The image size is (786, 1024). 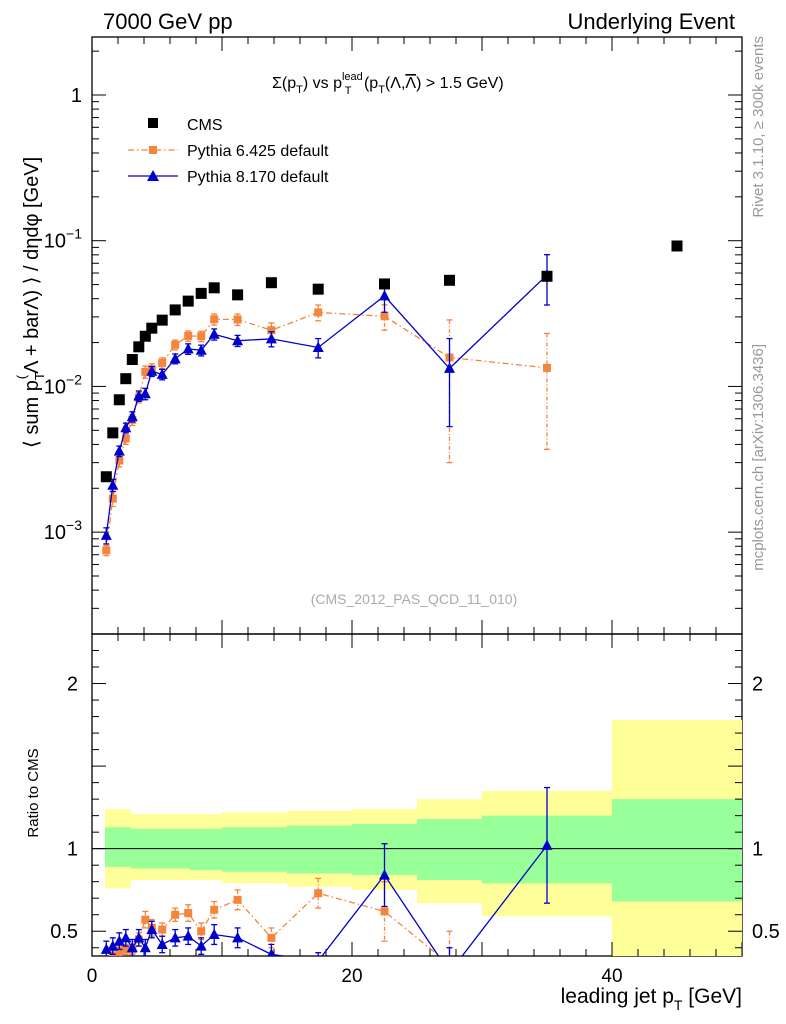 What do you see at coordinates (153, 123) in the screenshot?
I see `legend-marker-cms` at bounding box center [153, 123].